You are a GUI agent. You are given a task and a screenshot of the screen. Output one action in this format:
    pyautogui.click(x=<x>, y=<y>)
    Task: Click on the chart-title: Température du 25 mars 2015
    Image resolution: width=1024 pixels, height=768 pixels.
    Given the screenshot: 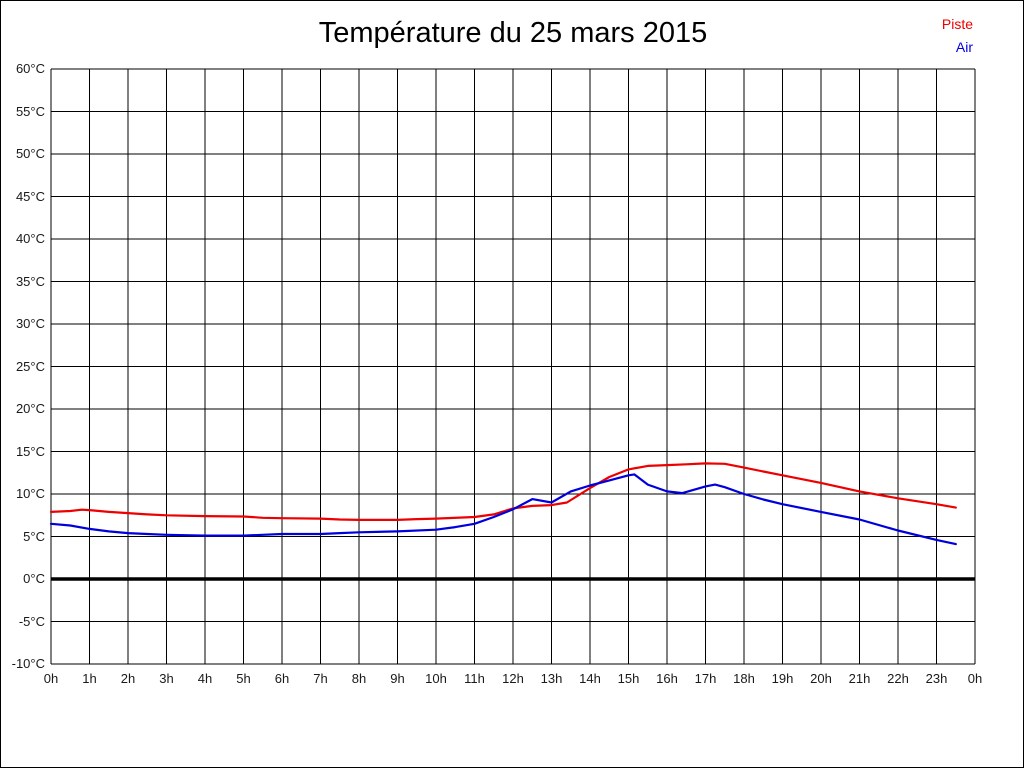 What is the action you would take?
    pyautogui.click(x=513, y=33)
    